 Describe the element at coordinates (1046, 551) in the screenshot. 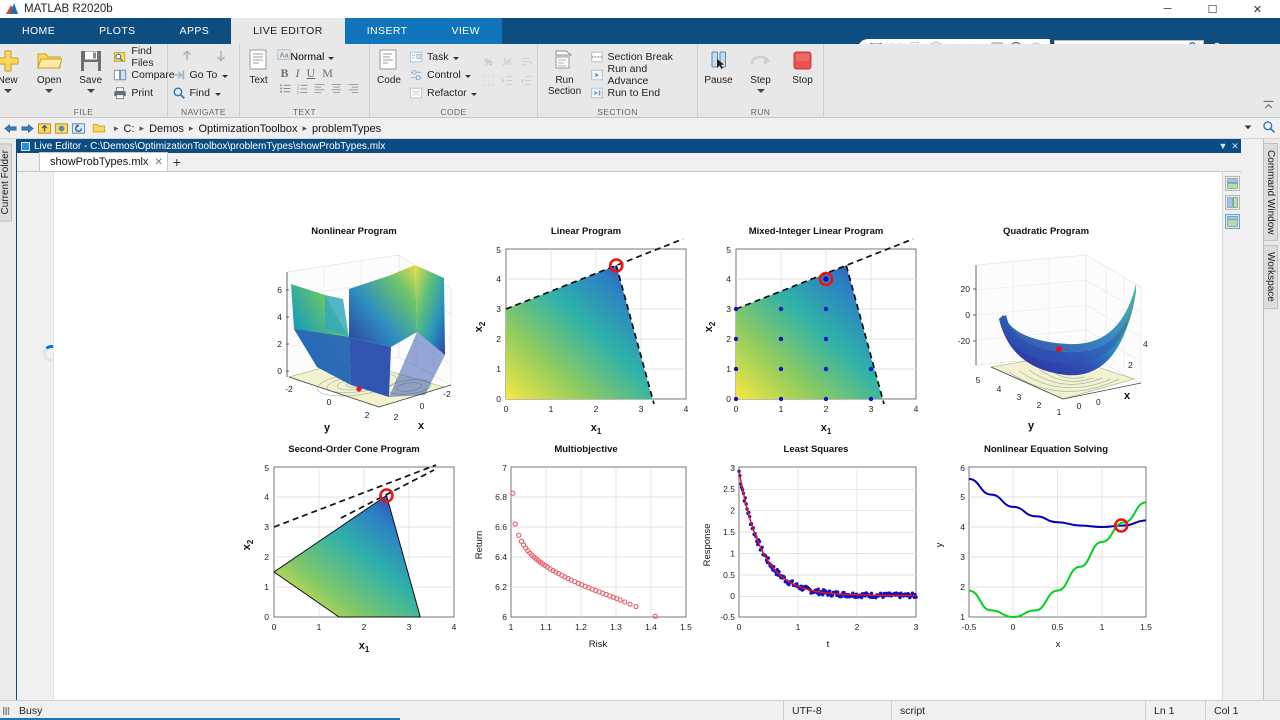

I see `figure-nonlinear-equation-solving: Nonlinear Equation Solving` at that location.